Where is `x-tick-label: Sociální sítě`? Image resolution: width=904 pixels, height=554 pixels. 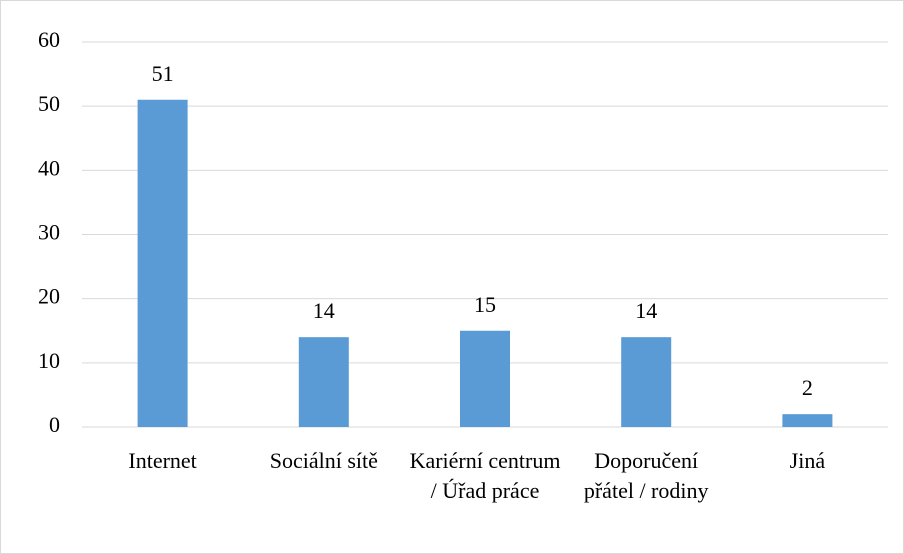
x-tick-label: Sociální sítě is located at coordinates (323, 460).